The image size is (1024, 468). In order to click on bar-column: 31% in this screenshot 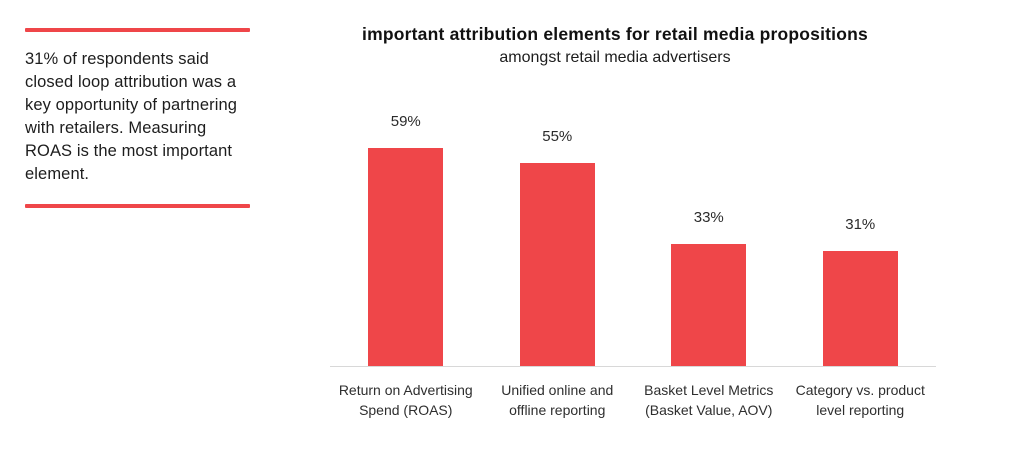, I will do `click(861, 291)`.